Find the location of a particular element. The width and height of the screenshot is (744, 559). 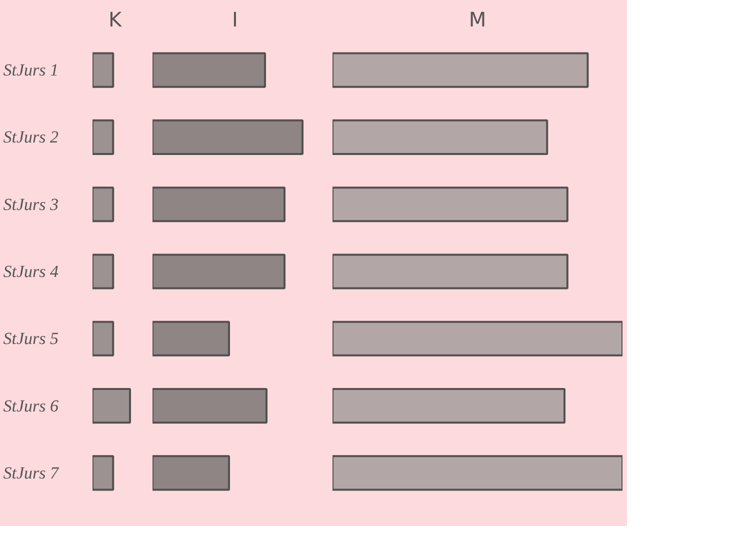

y-tick-label: StJurs 3 is located at coordinates (30, 204).